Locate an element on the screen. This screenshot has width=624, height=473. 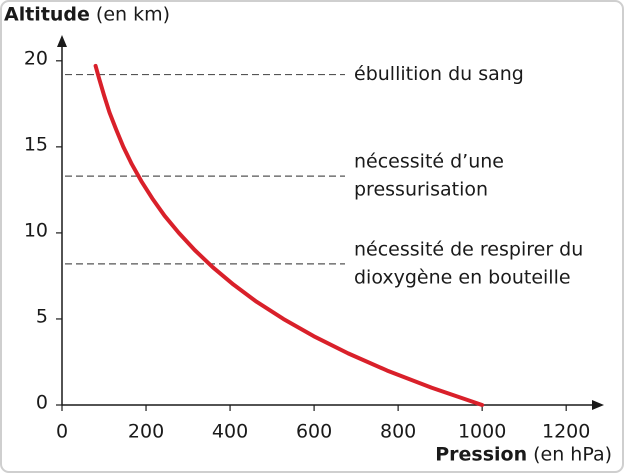
x-axis-label: Pression is located at coordinates (481, 455).